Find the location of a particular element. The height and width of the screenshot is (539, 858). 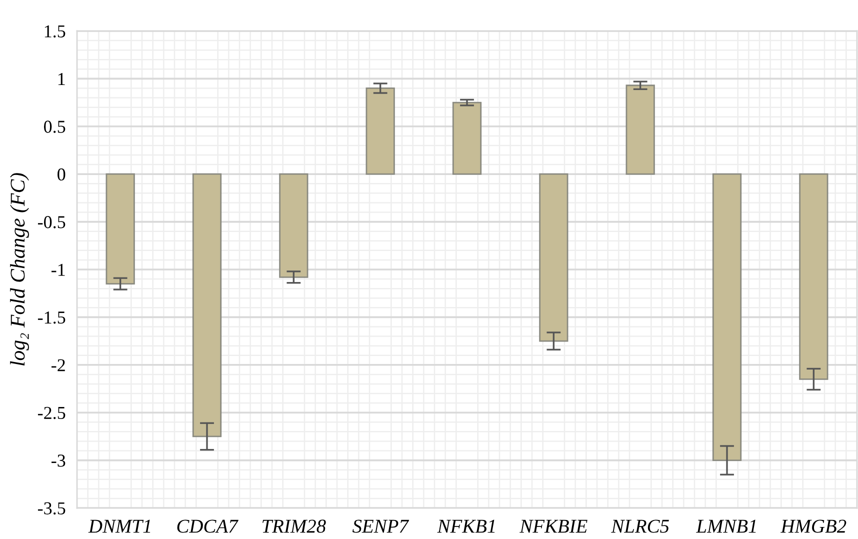

y-tick-label: -1 is located at coordinates (58, 270).